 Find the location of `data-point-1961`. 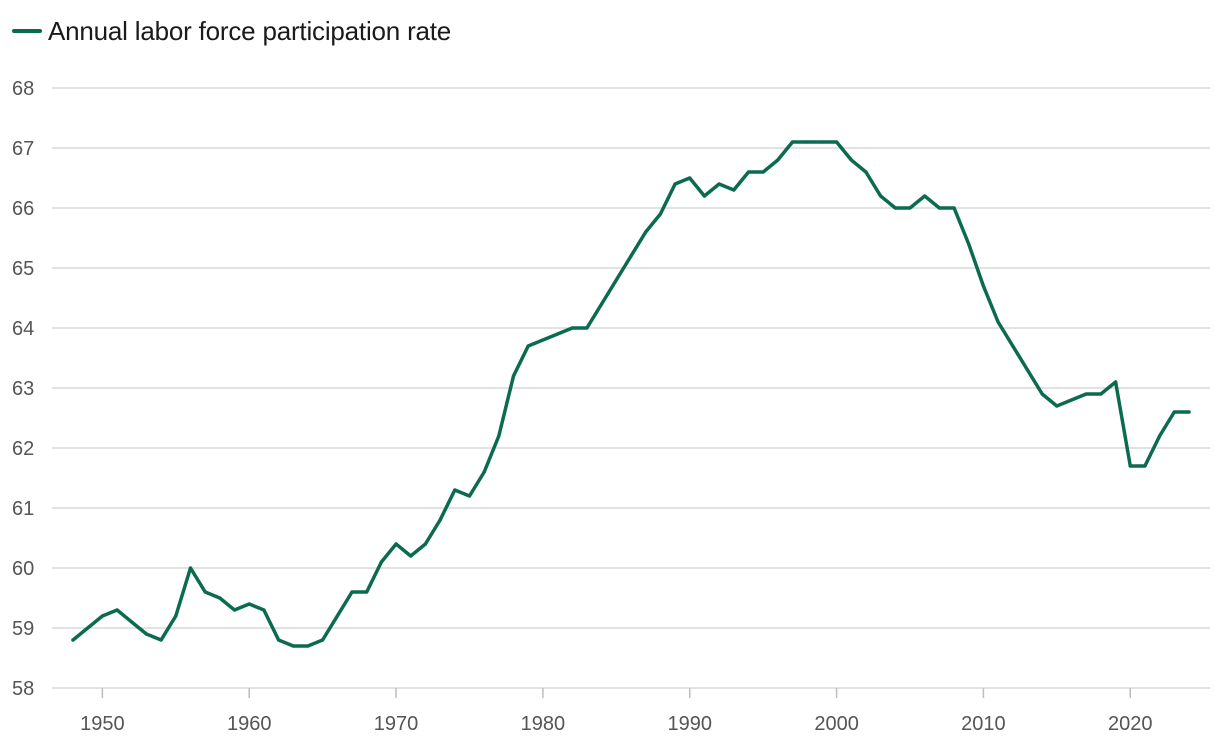

data-point-1961 is located at coordinates (264, 610).